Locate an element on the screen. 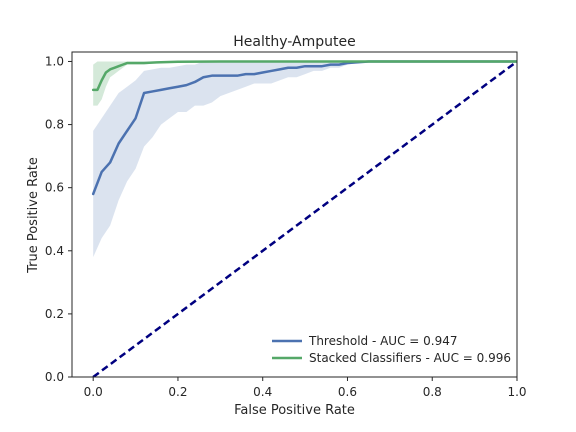  x-tick-label: 0.4 is located at coordinates (262, 392).